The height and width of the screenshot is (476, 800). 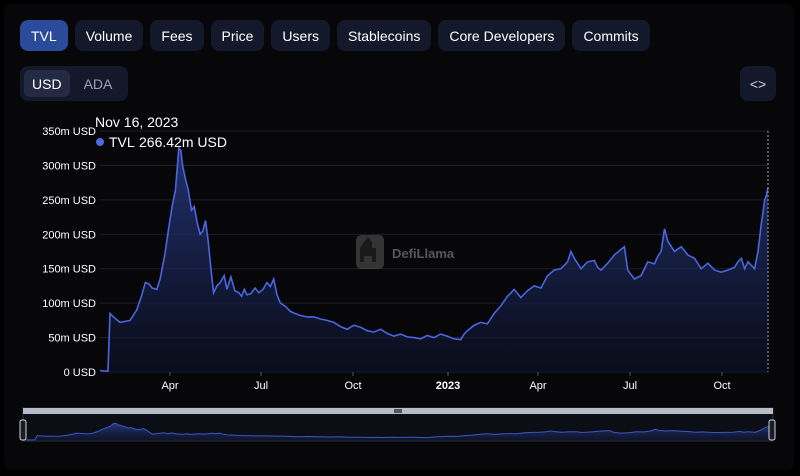 What do you see at coordinates (72, 339) in the screenshot?
I see `y-tick-label: 50m USD` at bounding box center [72, 339].